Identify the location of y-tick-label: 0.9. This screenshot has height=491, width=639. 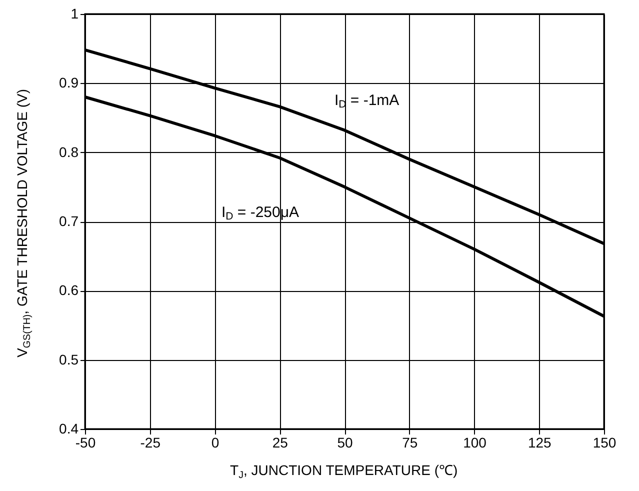
(69, 82).